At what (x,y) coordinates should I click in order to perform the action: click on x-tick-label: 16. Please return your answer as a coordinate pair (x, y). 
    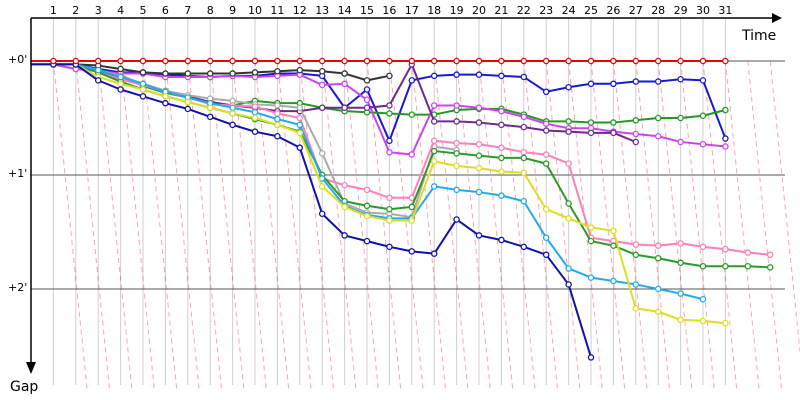
    Looking at the image, I should click on (389, 10).